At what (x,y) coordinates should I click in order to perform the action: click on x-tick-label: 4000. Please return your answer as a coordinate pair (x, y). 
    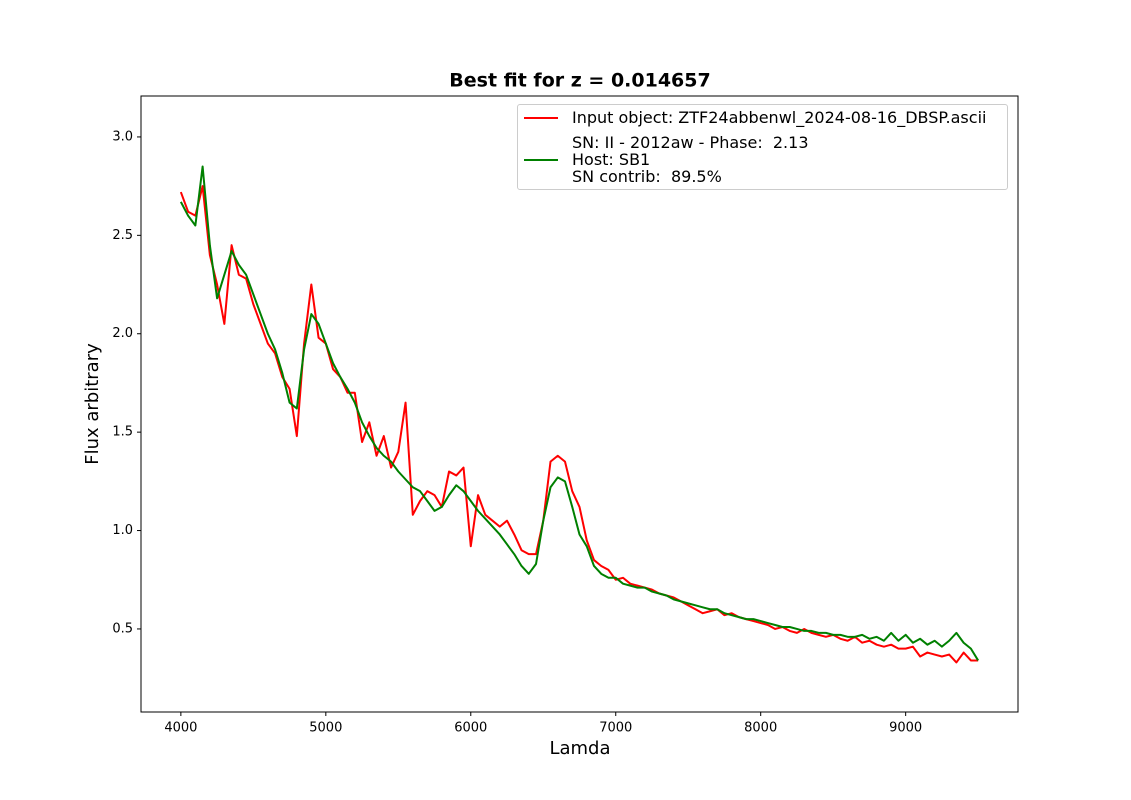
    Looking at the image, I should click on (180, 728).